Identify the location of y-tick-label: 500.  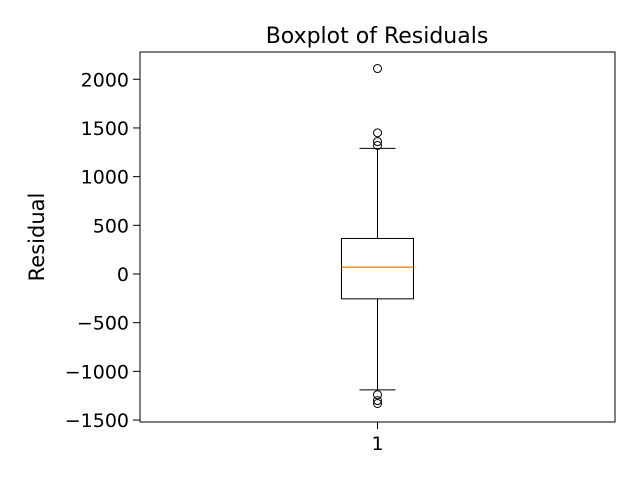
(111, 226).